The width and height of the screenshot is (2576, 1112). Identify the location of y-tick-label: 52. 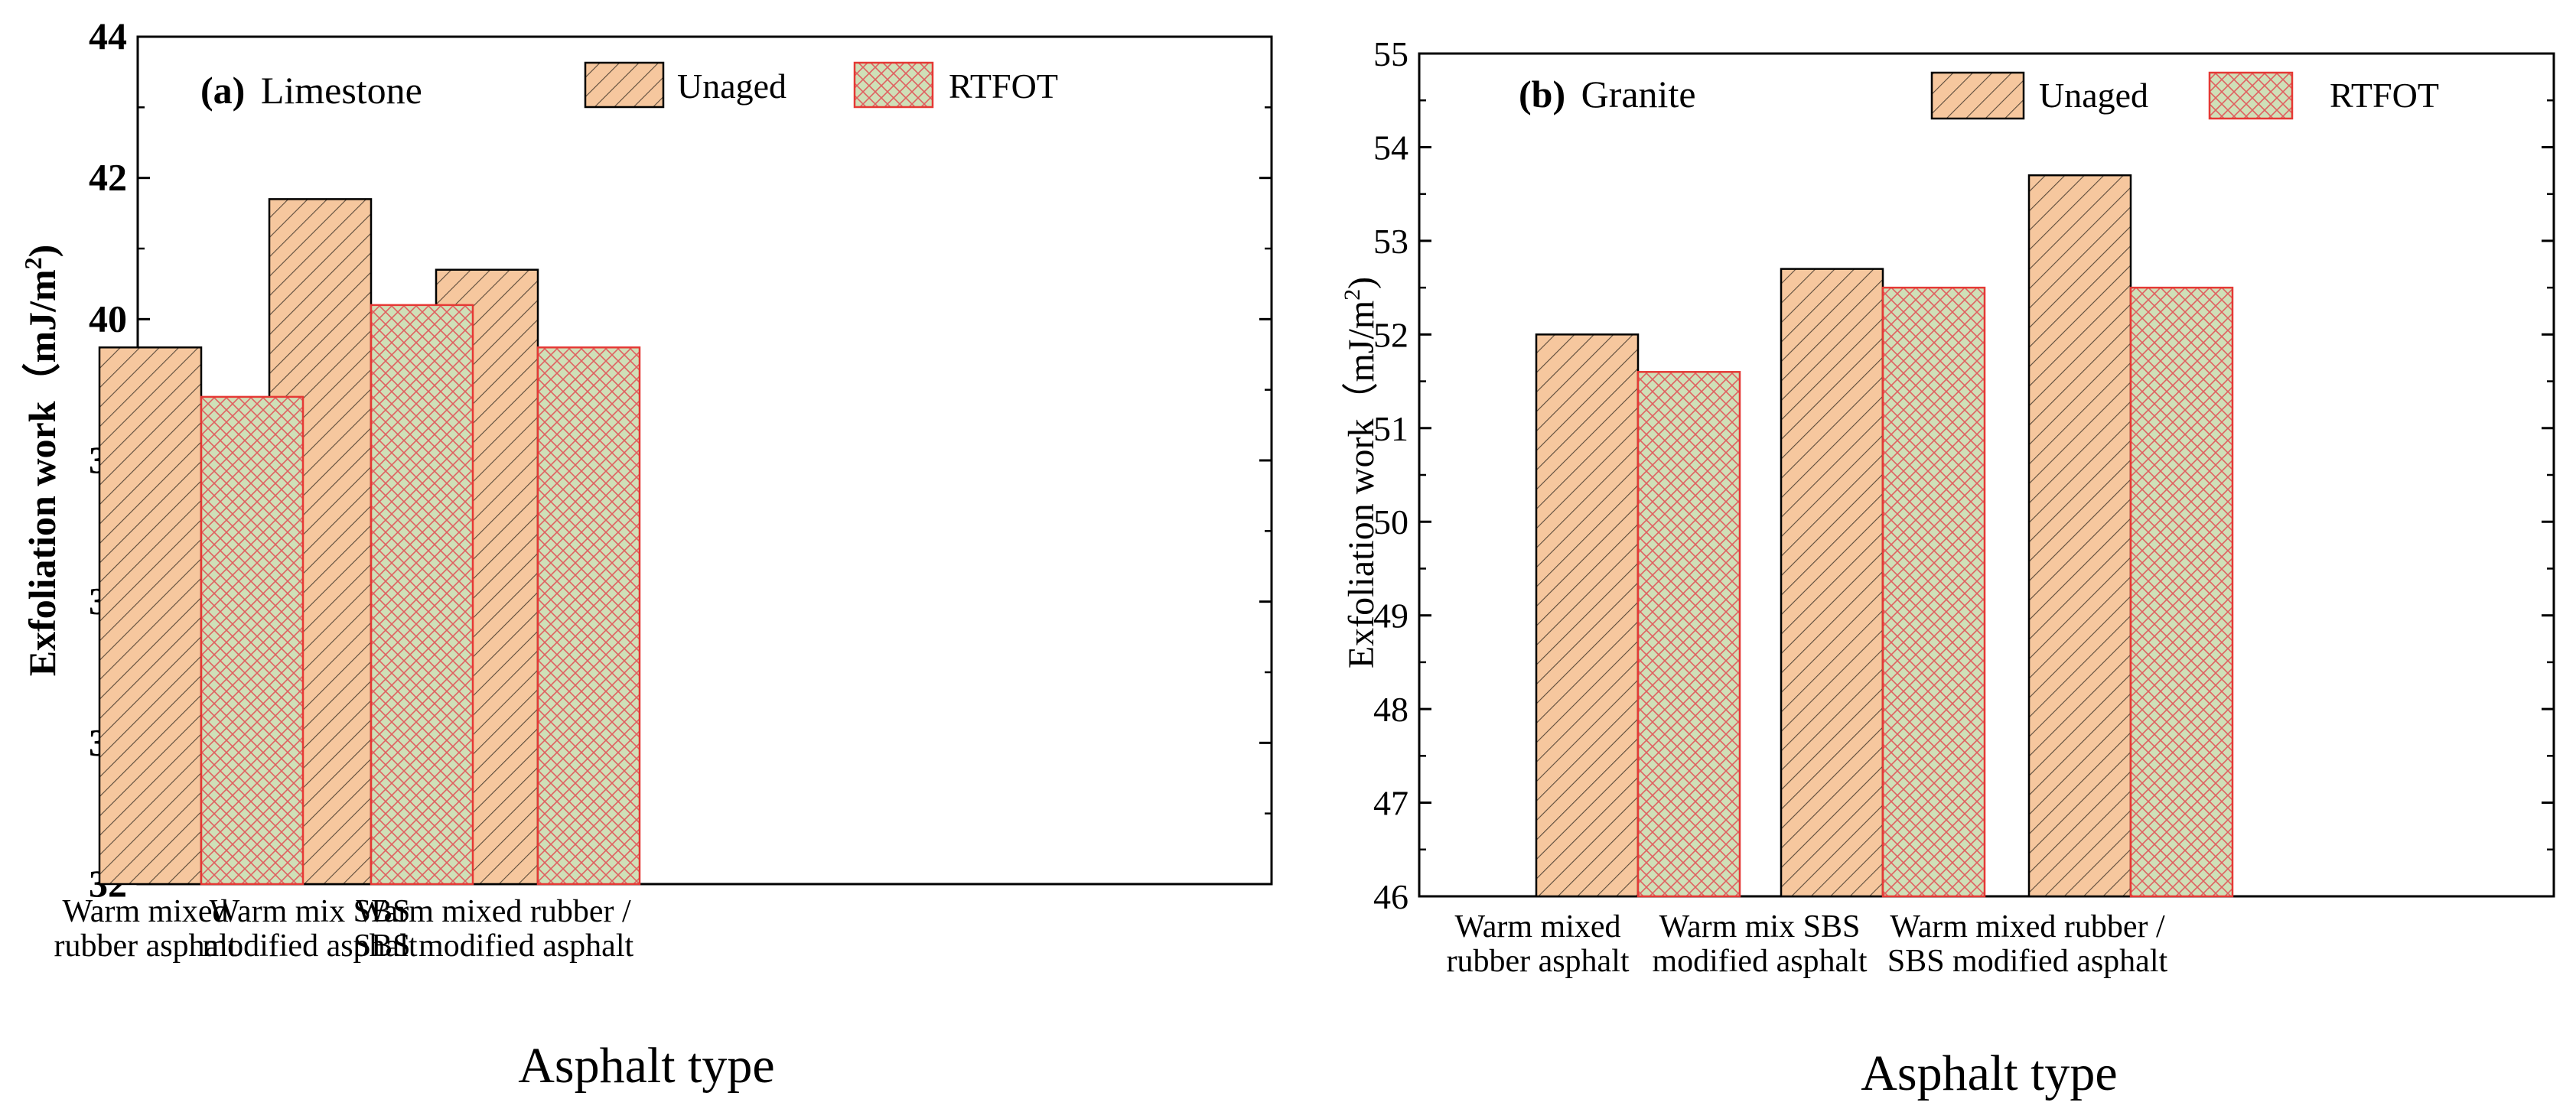
(1391, 335).